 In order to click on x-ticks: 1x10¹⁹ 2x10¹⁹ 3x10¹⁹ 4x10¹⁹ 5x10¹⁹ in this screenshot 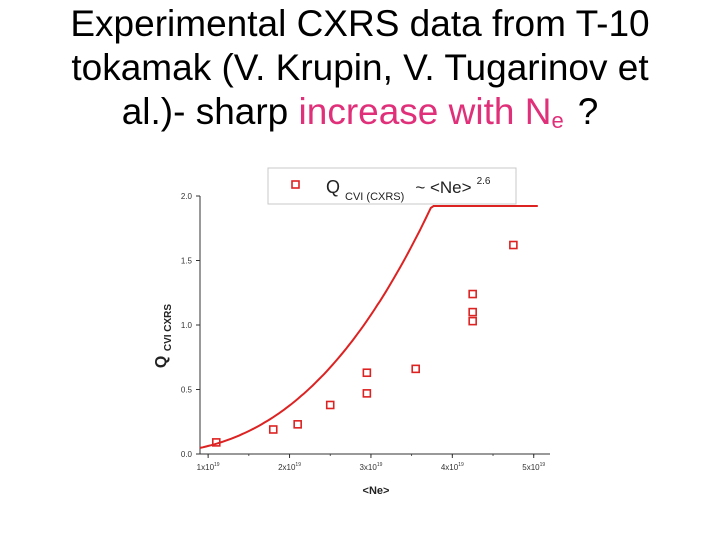, I will do `click(371, 463)`.